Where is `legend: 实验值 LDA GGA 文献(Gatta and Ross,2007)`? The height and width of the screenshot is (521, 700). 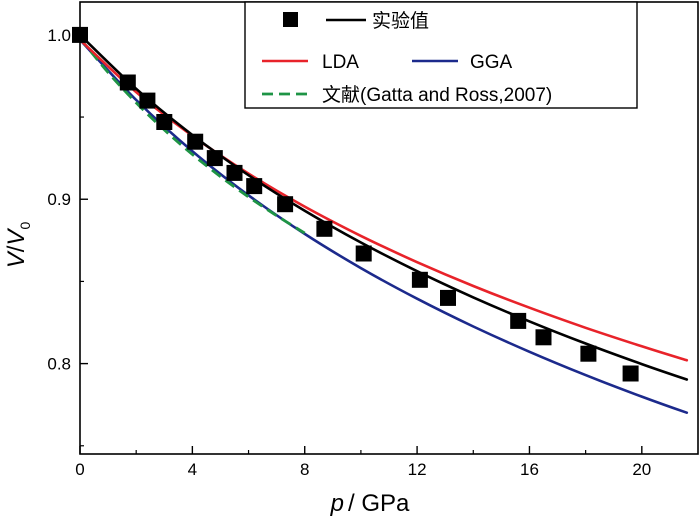 legend: 实验值 LDA GGA 文献(Gatta and Ross,2007) is located at coordinates (441, 55).